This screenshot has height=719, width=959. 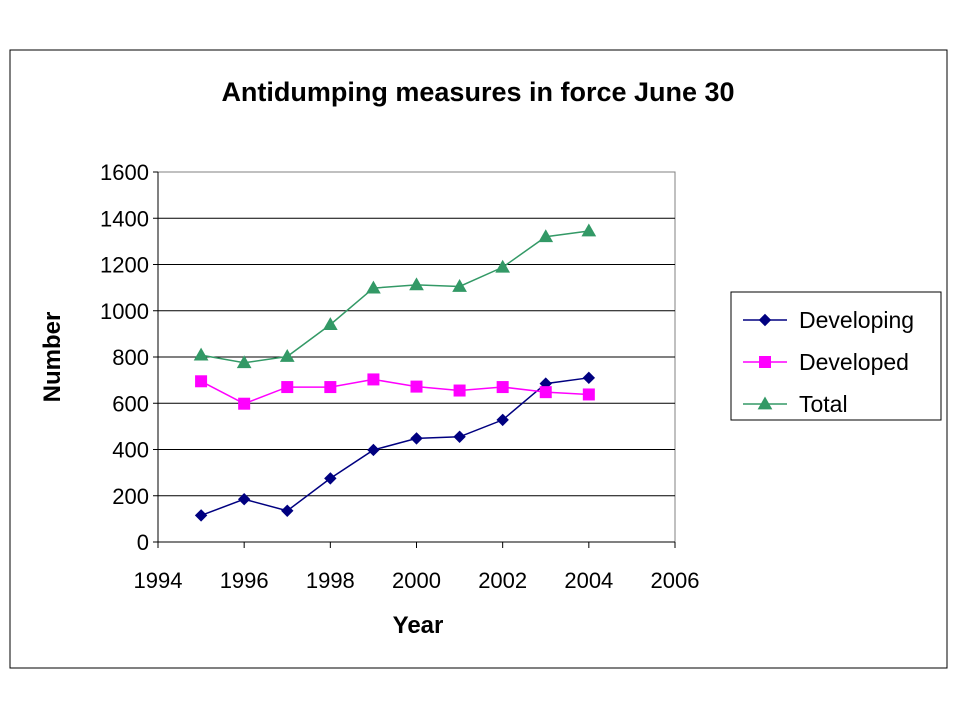 What do you see at coordinates (765, 403) in the screenshot?
I see `legend-marker-total` at bounding box center [765, 403].